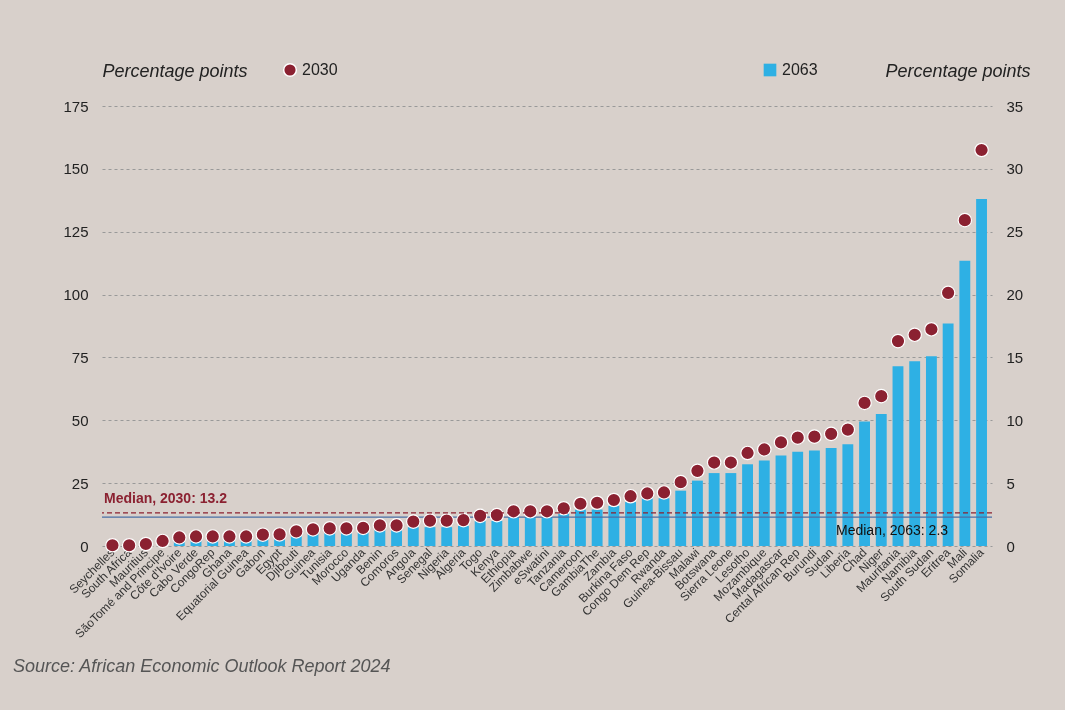  Describe the element at coordinates (1015, 232) in the screenshot. I see `y2-tick-label: 25` at that location.